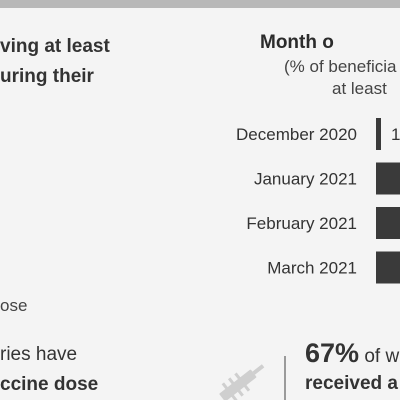 Image resolution: width=400 pixels, height=400 pixels. I want to click on right-stat: 67% of w received a, so click(352, 366).